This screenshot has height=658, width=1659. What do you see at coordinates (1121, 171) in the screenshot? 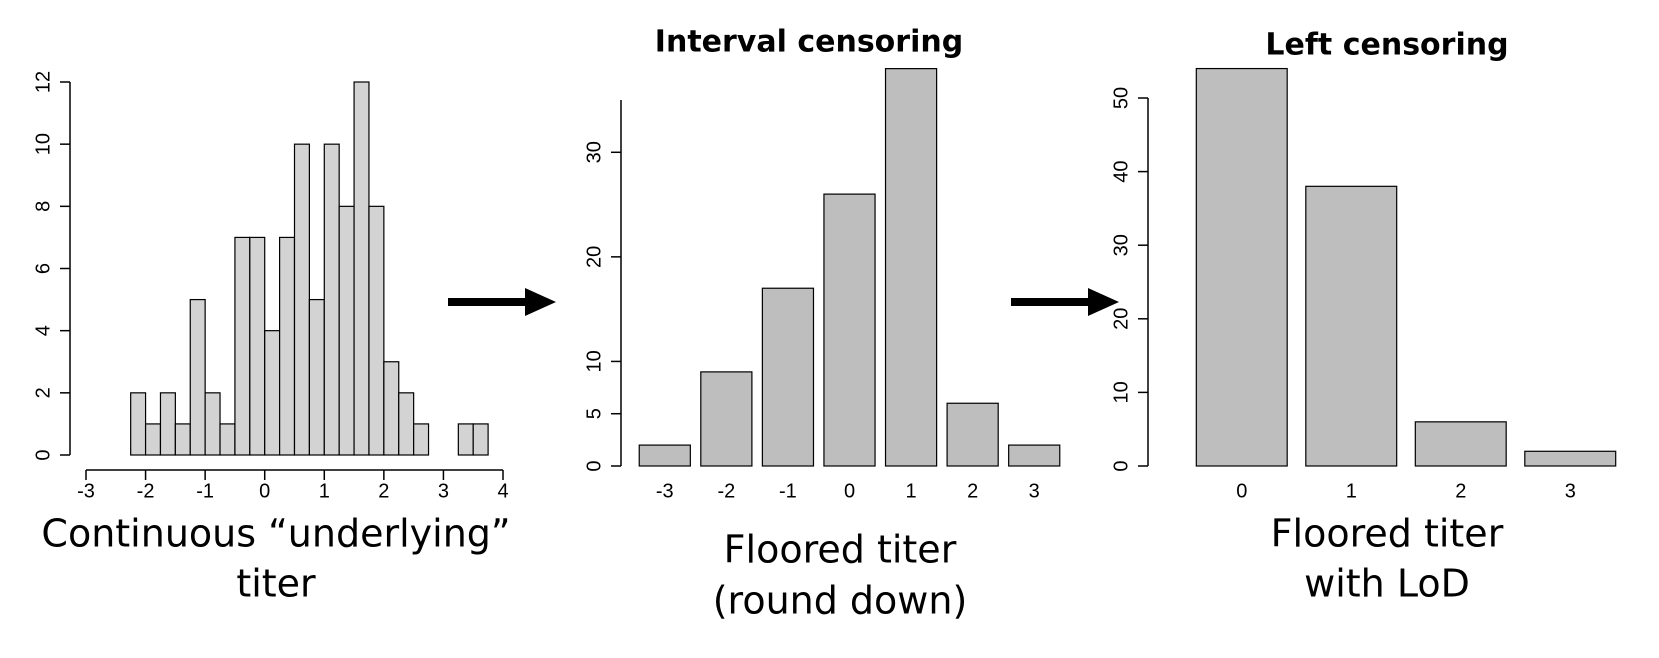
I see `y-tick-label: 40` at bounding box center [1121, 171].